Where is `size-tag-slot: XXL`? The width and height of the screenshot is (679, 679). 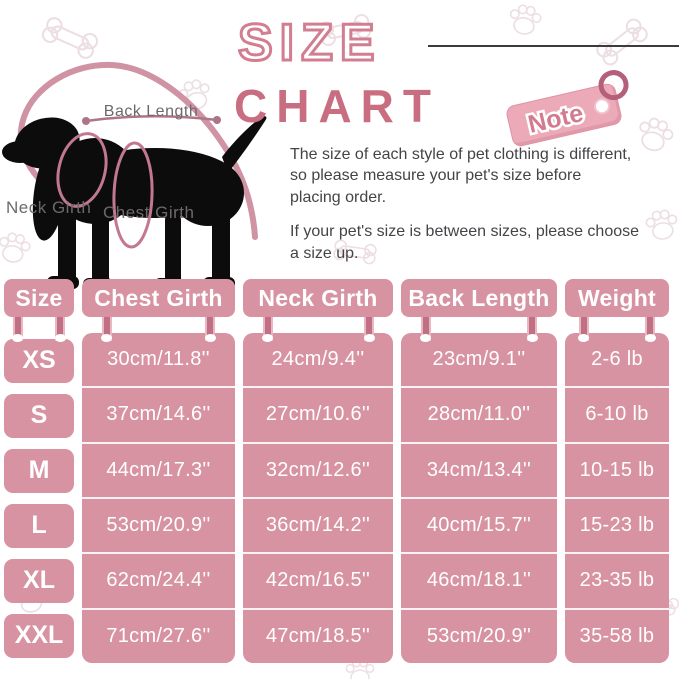 size-tag-slot: XXL is located at coordinates (39, 635).